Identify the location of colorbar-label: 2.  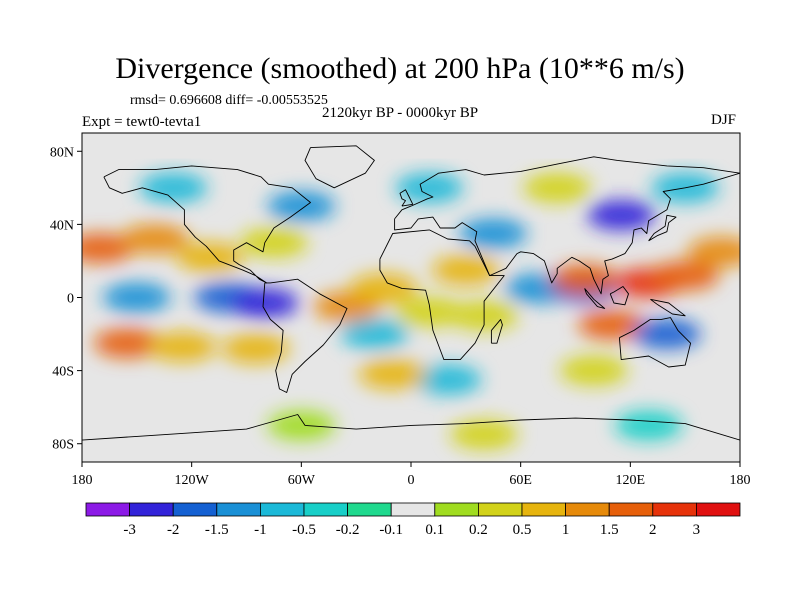
(653, 530).